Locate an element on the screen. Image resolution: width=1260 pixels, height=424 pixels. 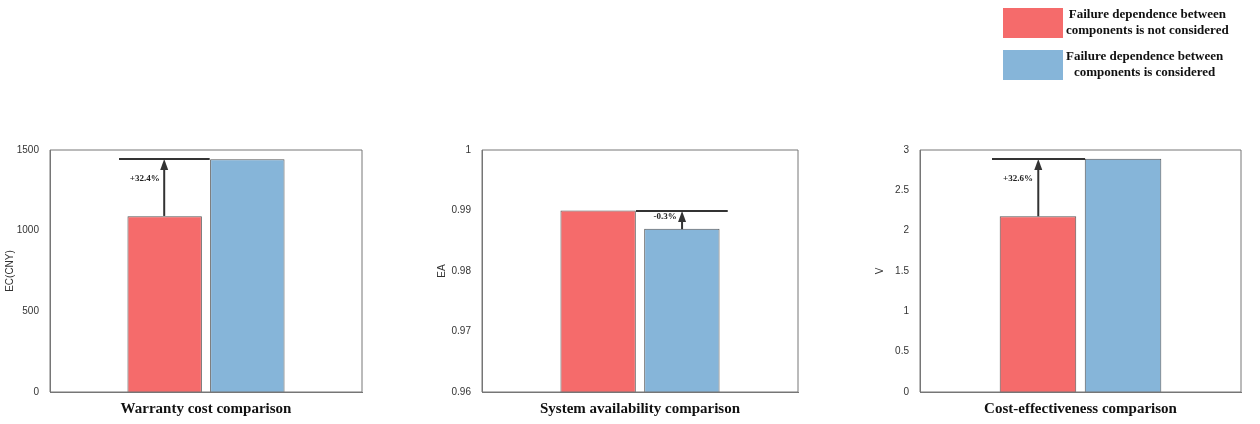
y-tick-label: 1500 is located at coordinates (28, 149).